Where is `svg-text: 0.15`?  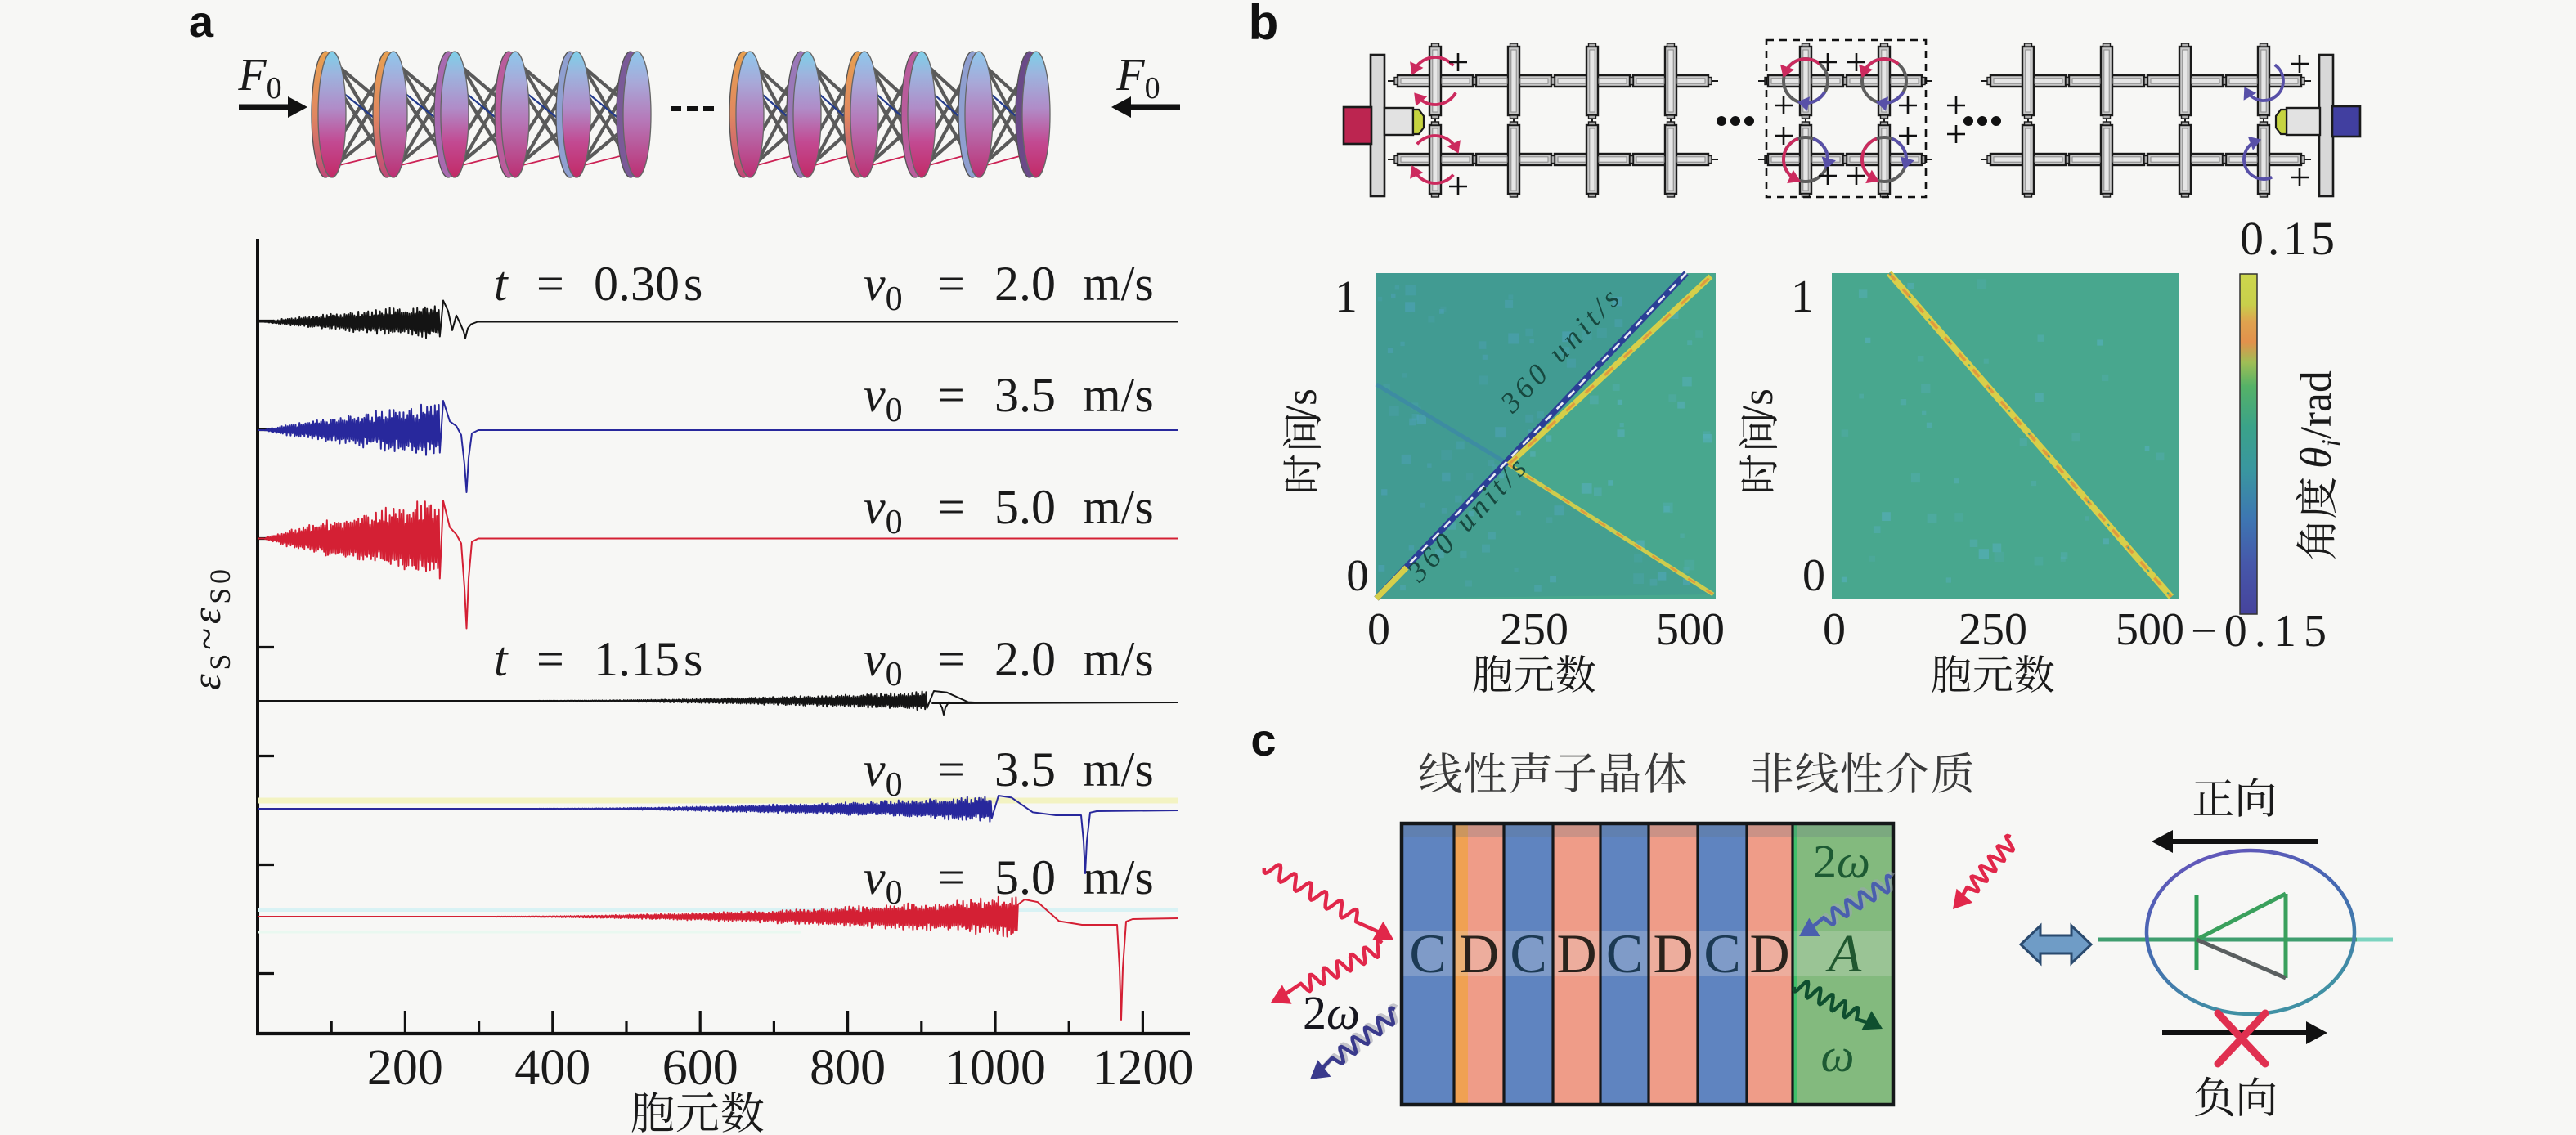 svg-text: 0.15 is located at coordinates (2287, 238).